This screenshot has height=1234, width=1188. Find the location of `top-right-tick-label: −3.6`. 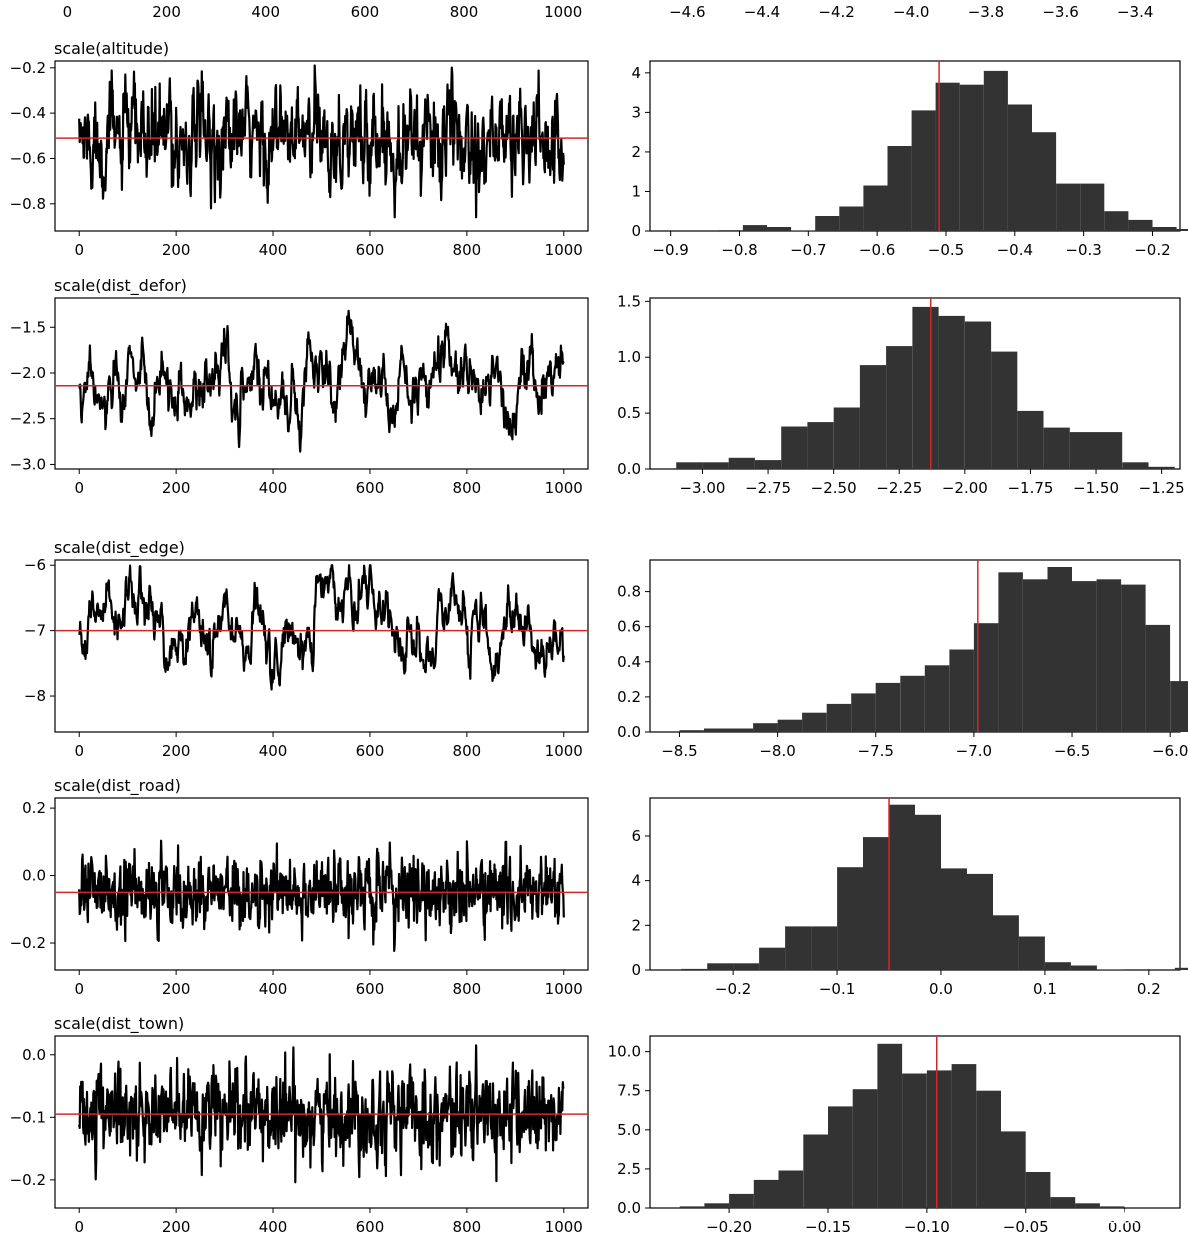

top-right-tick-label: −3.6 is located at coordinates (1060, 12).